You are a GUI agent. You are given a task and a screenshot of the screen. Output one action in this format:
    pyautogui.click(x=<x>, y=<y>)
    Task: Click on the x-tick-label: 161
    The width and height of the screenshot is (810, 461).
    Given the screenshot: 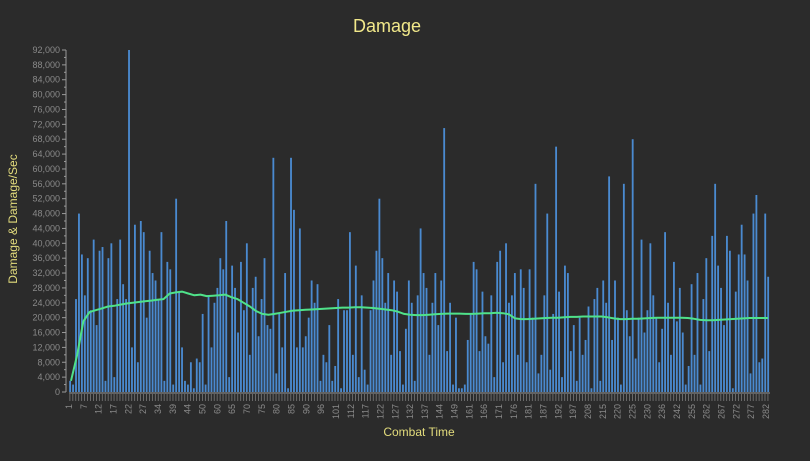 What is the action you would take?
    pyautogui.click(x=469, y=411)
    